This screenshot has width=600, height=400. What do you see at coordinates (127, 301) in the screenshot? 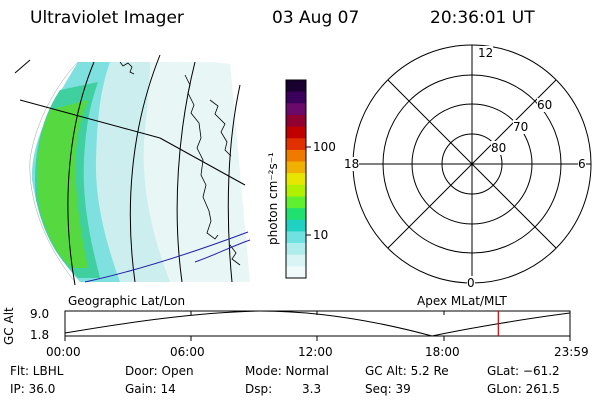
I see `alt-plot-left-title: Geographic Lat/Lon` at bounding box center [127, 301].